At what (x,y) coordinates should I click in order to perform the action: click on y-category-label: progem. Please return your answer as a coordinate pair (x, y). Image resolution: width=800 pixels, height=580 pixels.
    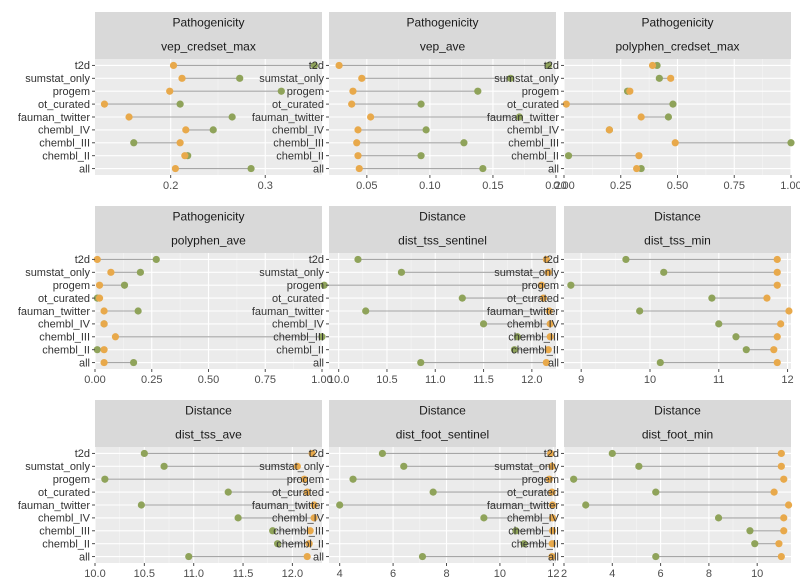
    Looking at the image, I should click on (71, 92).